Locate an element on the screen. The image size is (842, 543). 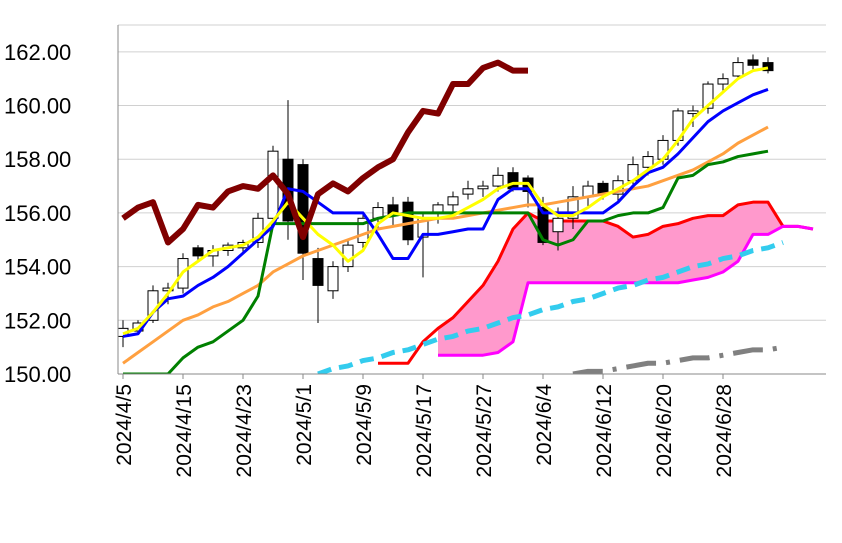
x-tick-label: 2024/6/4 is located at coordinates (544, 425).